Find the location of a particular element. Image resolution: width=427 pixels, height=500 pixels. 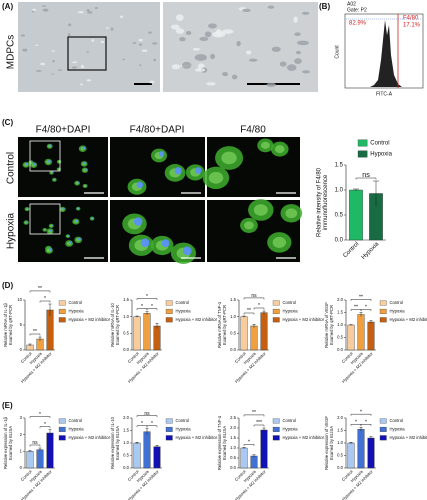

significance-label: *** is located at coordinates (259, 423).